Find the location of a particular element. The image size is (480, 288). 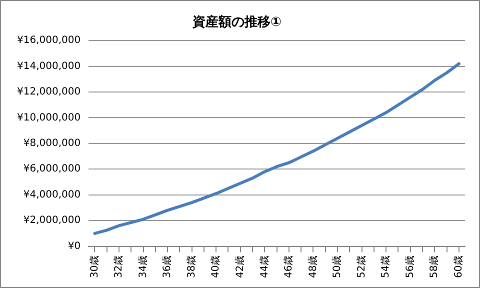

x-tick-label: 34歳 is located at coordinates (142, 266).